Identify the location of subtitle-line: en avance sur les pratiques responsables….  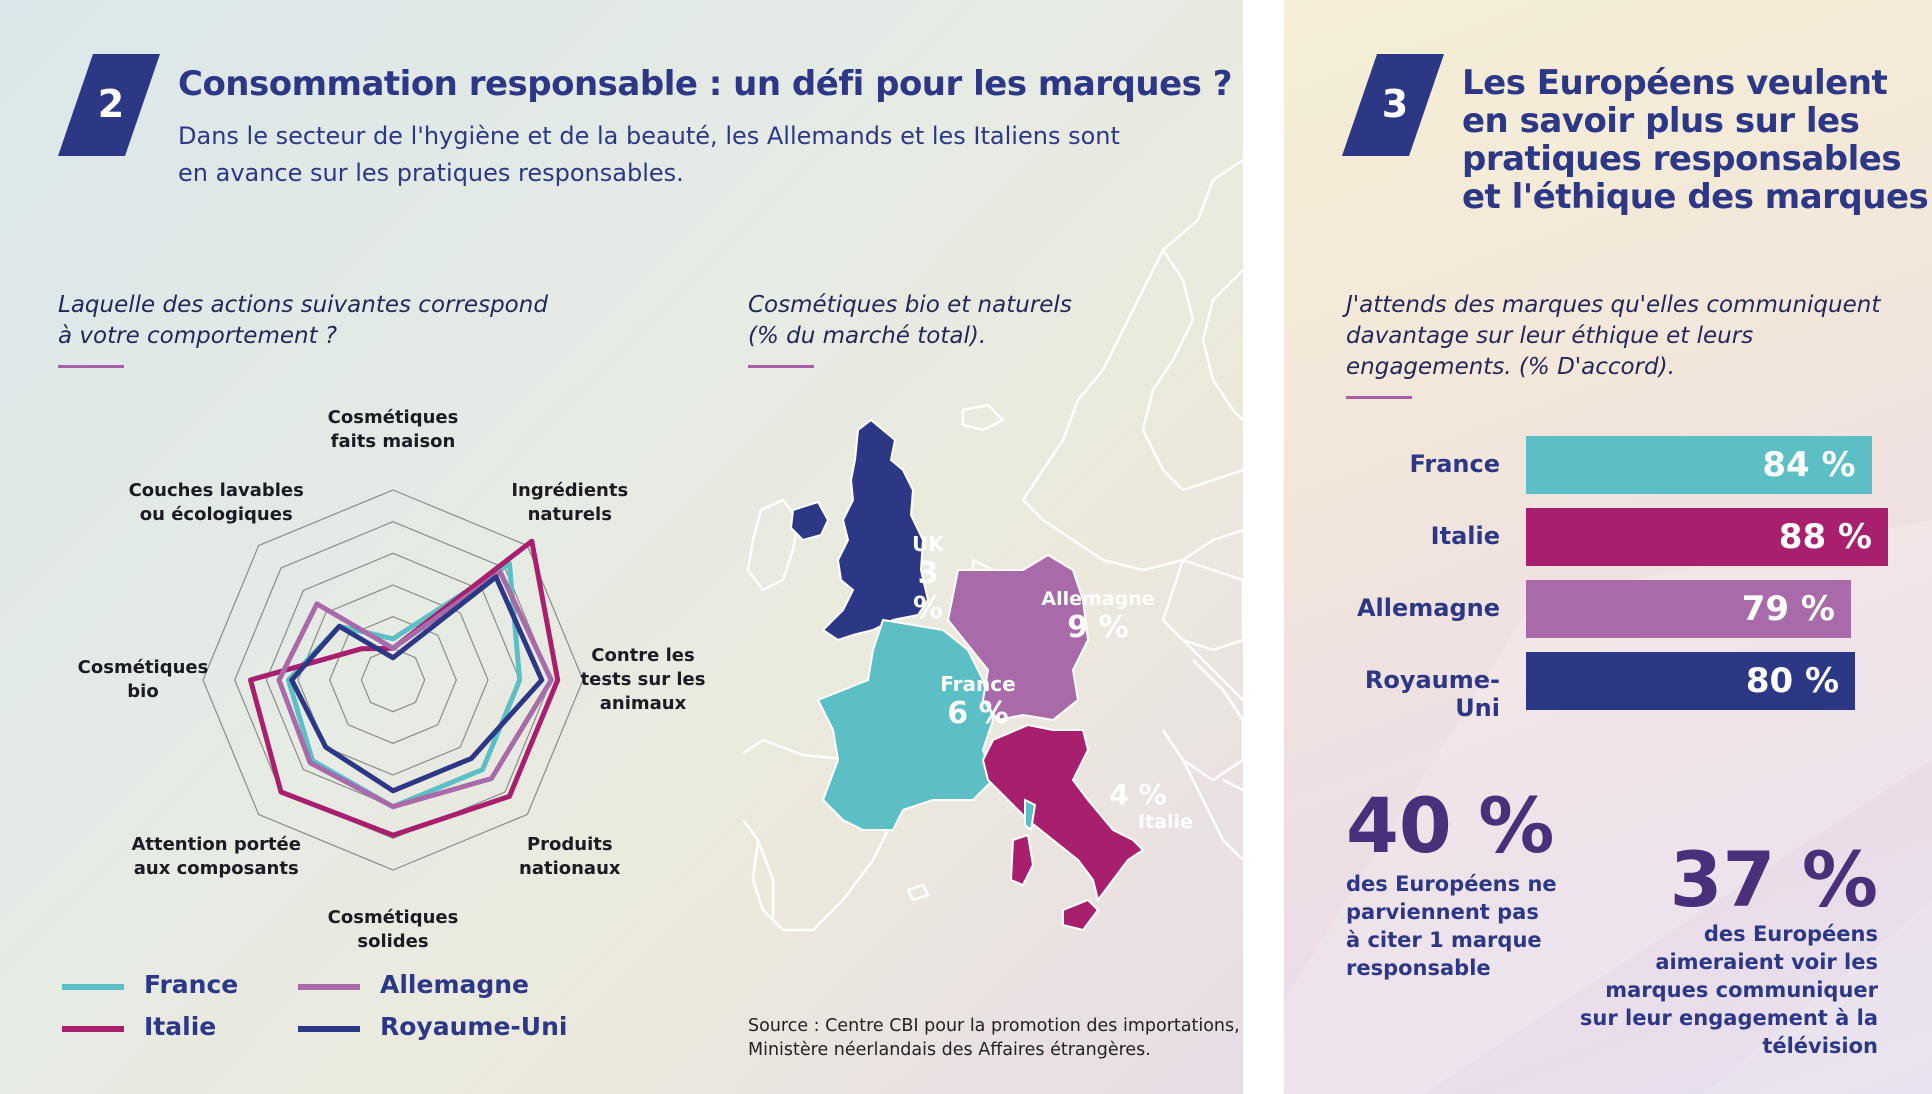
(431, 173).